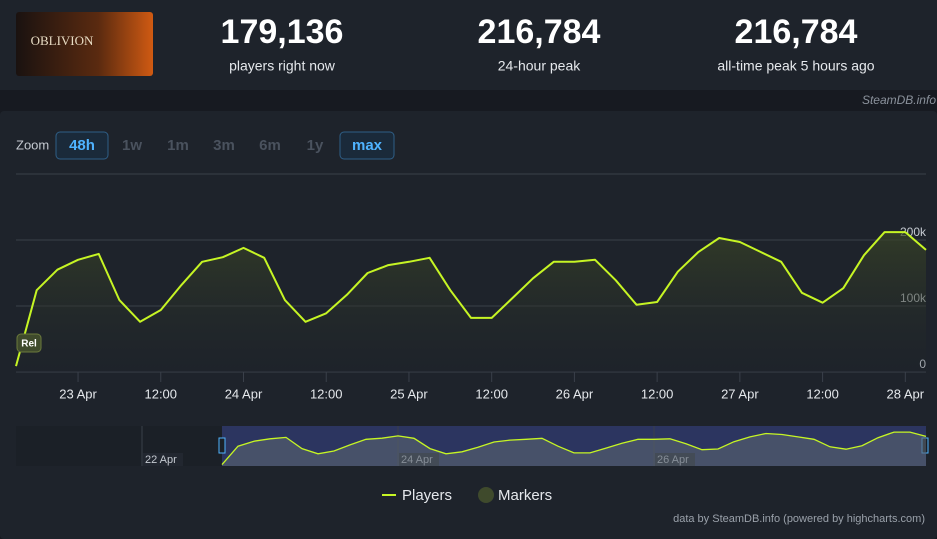 This screenshot has height=539, width=937. Describe the element at coordinates (795, 66) in the screenshot. I see `stat-label: all-time peak 5 hours ago` at that location.